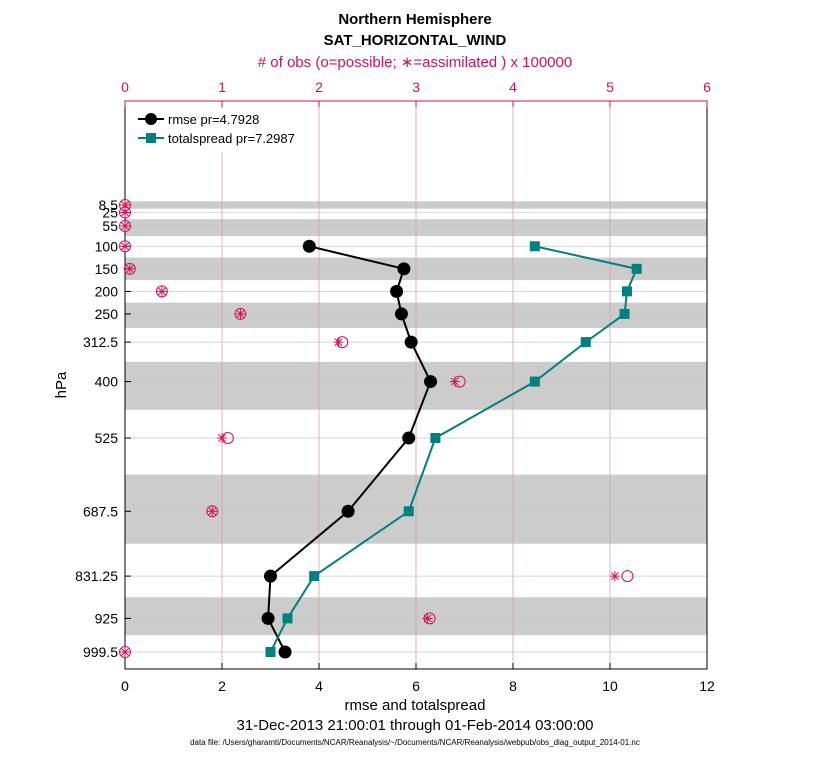 The width and height of the screenshot is (830, 760). I want to click on y-tick-label: 312.5, so click(100, 342).